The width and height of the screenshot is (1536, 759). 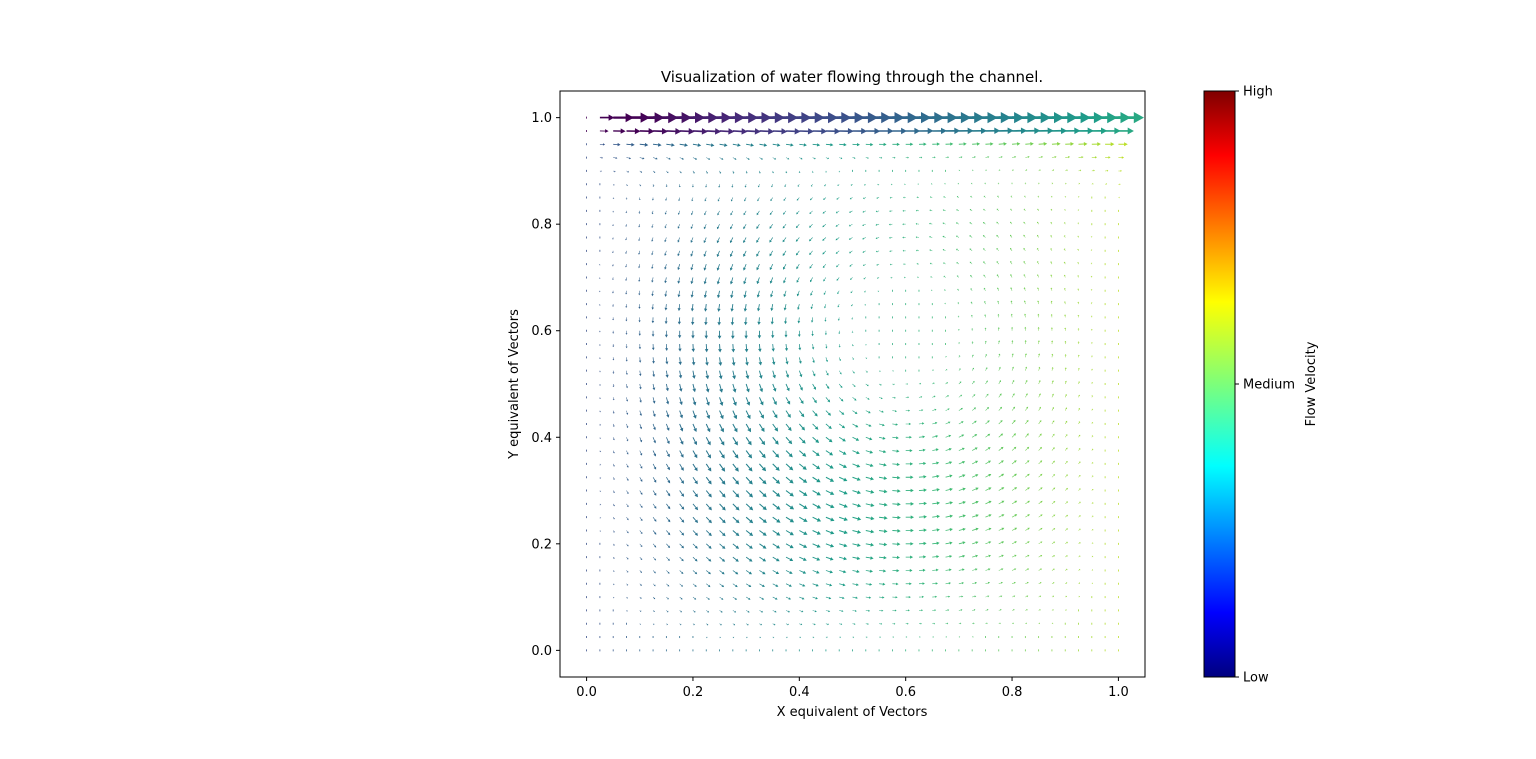 I want to click on y-tick-label: 0.6, so click(x=541, y=331).